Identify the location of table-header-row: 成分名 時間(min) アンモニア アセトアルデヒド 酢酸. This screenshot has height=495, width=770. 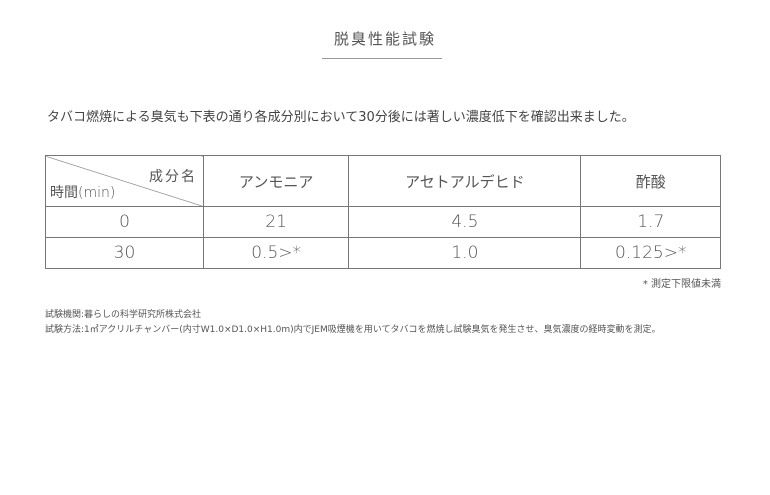
(383, 181).